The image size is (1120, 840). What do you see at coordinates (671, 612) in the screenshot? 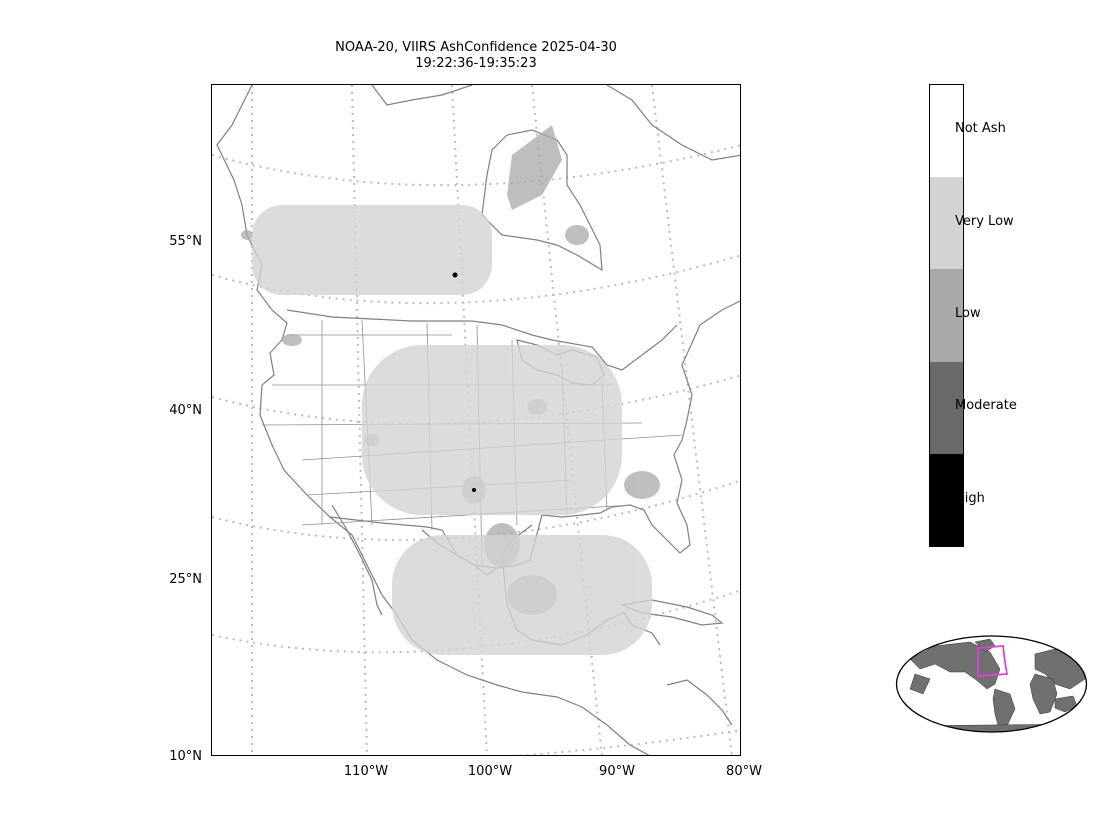
I see `cuba` at bounding box center [671, 612].